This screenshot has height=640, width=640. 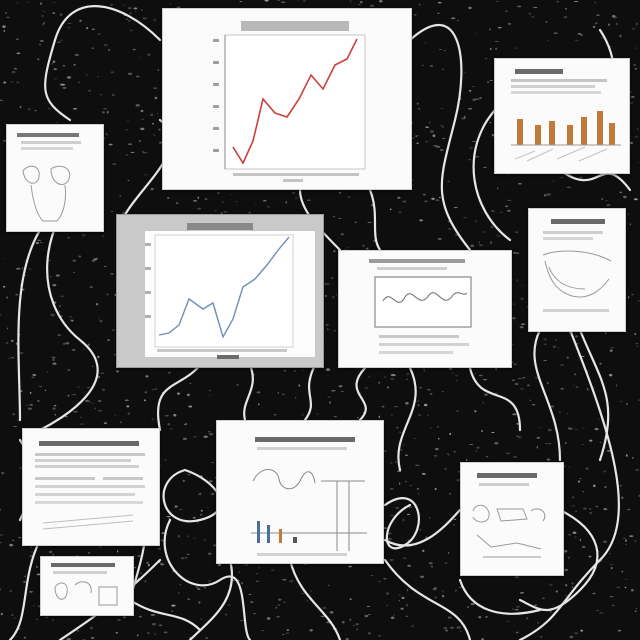 What do you see at coordinates (520, 132) in the screenshot?
I see `bar` at bounding box center [520, 132].